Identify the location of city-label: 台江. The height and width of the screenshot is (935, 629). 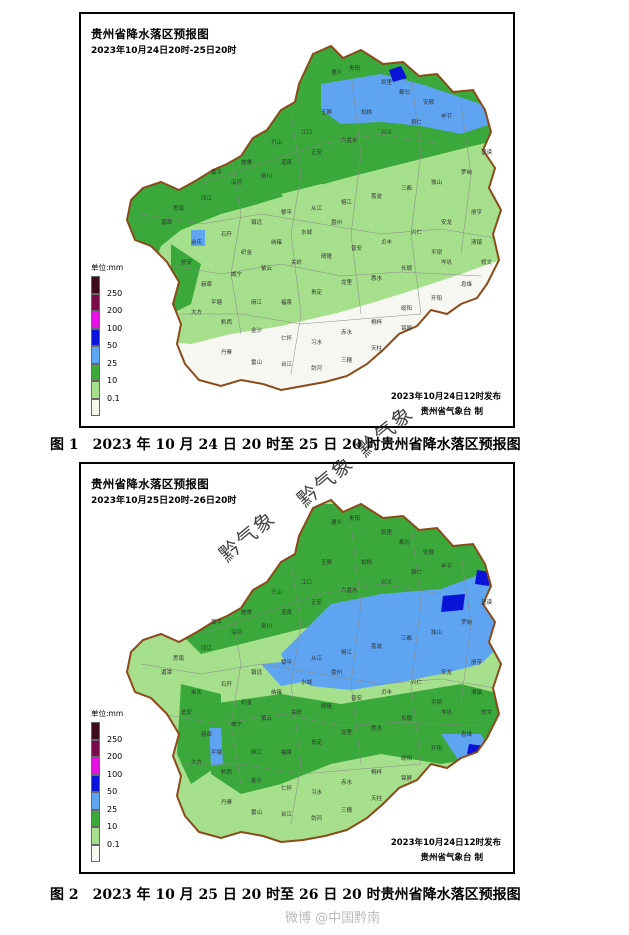
(287, 364).